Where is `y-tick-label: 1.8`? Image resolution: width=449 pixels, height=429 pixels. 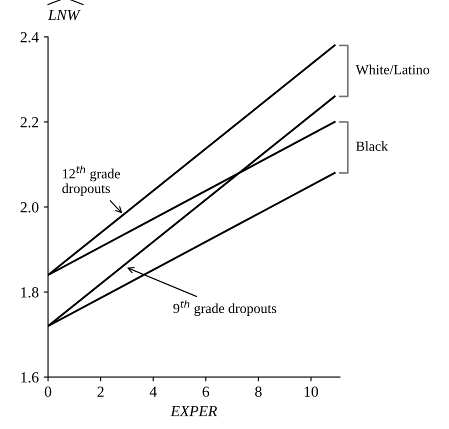 y-tick-label: 1.8 is located at coordinates (29, 292).